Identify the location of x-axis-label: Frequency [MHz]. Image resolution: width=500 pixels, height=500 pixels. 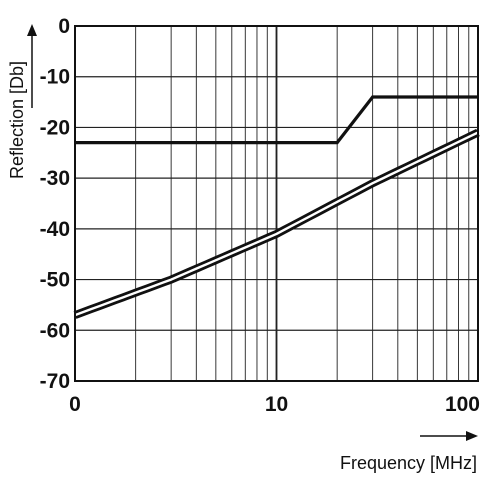
(408, 463).